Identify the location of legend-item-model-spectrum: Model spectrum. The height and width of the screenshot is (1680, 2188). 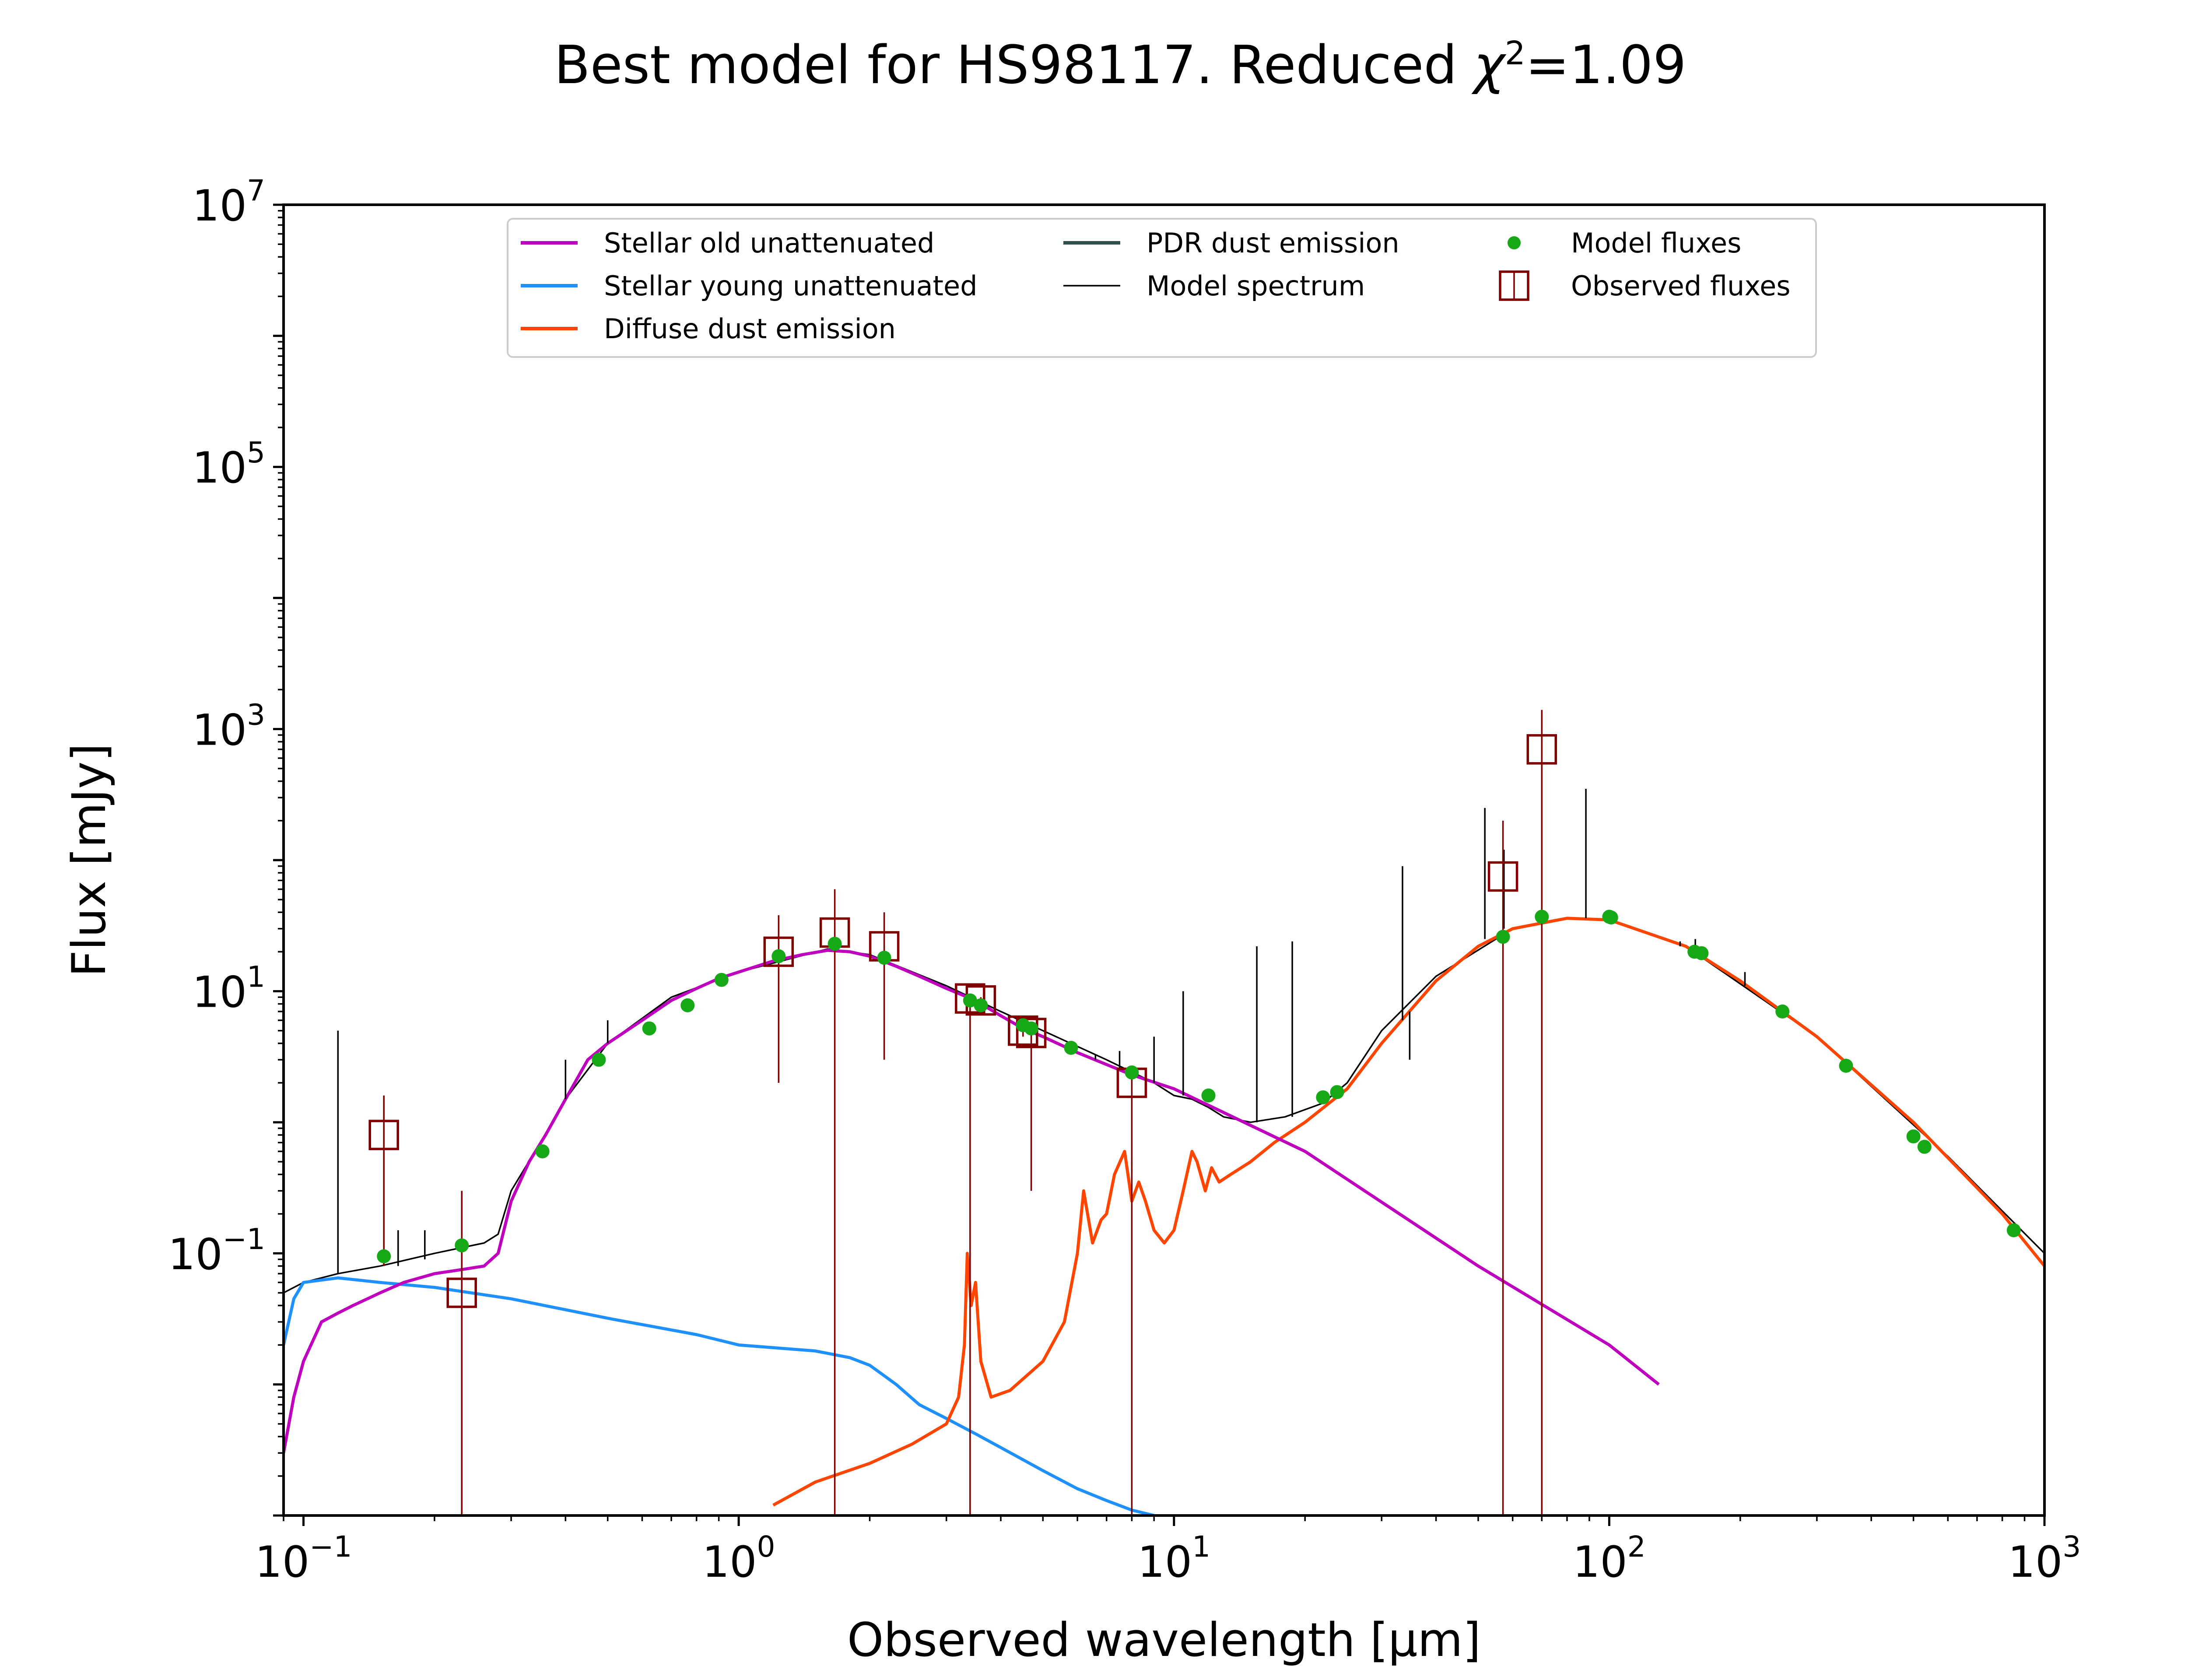
(1214, 286).